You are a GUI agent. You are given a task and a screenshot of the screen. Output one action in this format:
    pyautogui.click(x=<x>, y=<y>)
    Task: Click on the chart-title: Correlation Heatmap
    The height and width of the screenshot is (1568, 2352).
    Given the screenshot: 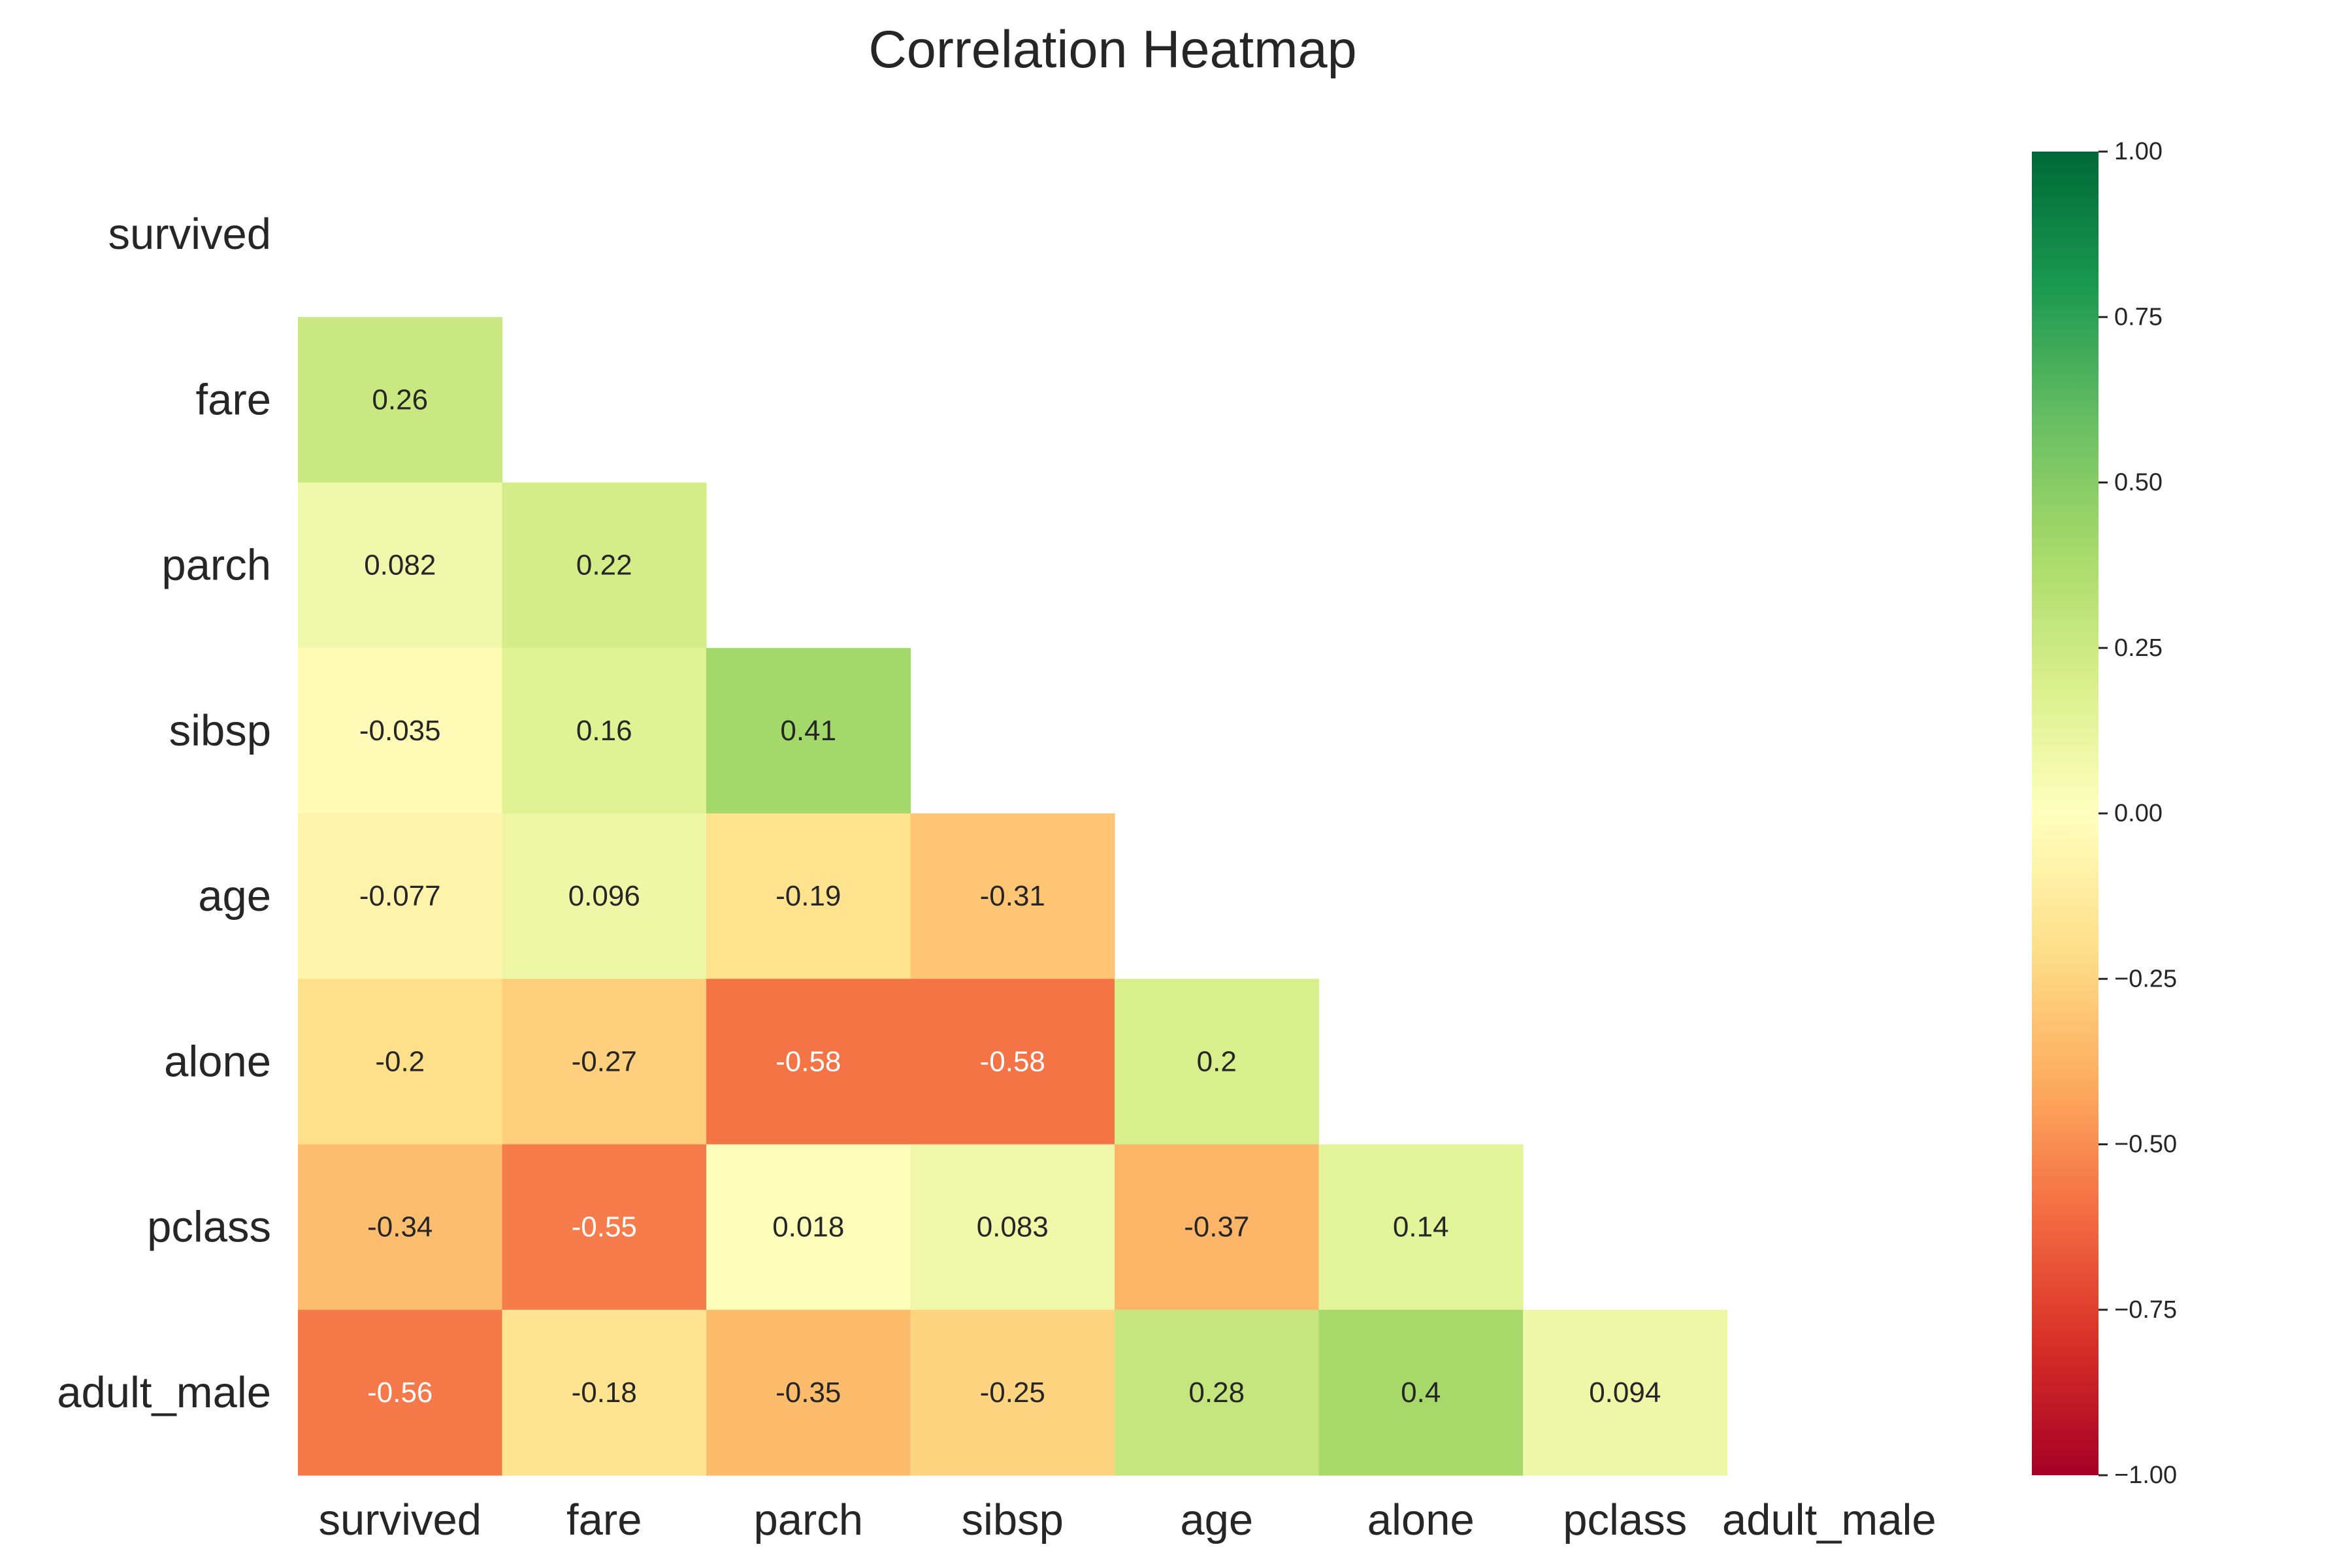 What is the action you would take?
    pyautogui.click(x=1112, y=49)
    